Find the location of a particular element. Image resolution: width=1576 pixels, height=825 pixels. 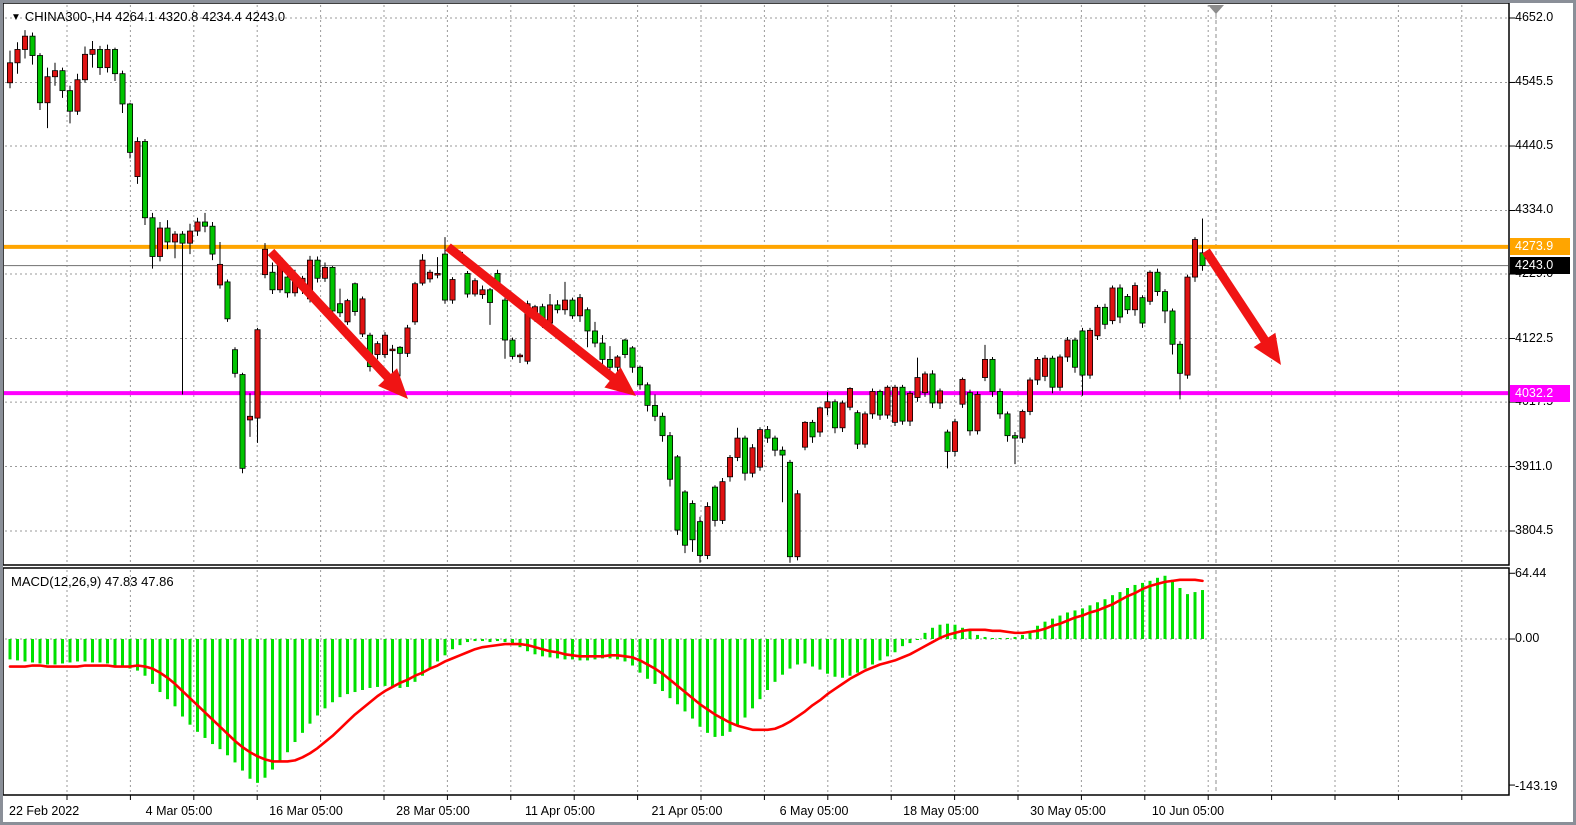

macd-tick-label: 0.00 is located at coordinates (1527, 638).